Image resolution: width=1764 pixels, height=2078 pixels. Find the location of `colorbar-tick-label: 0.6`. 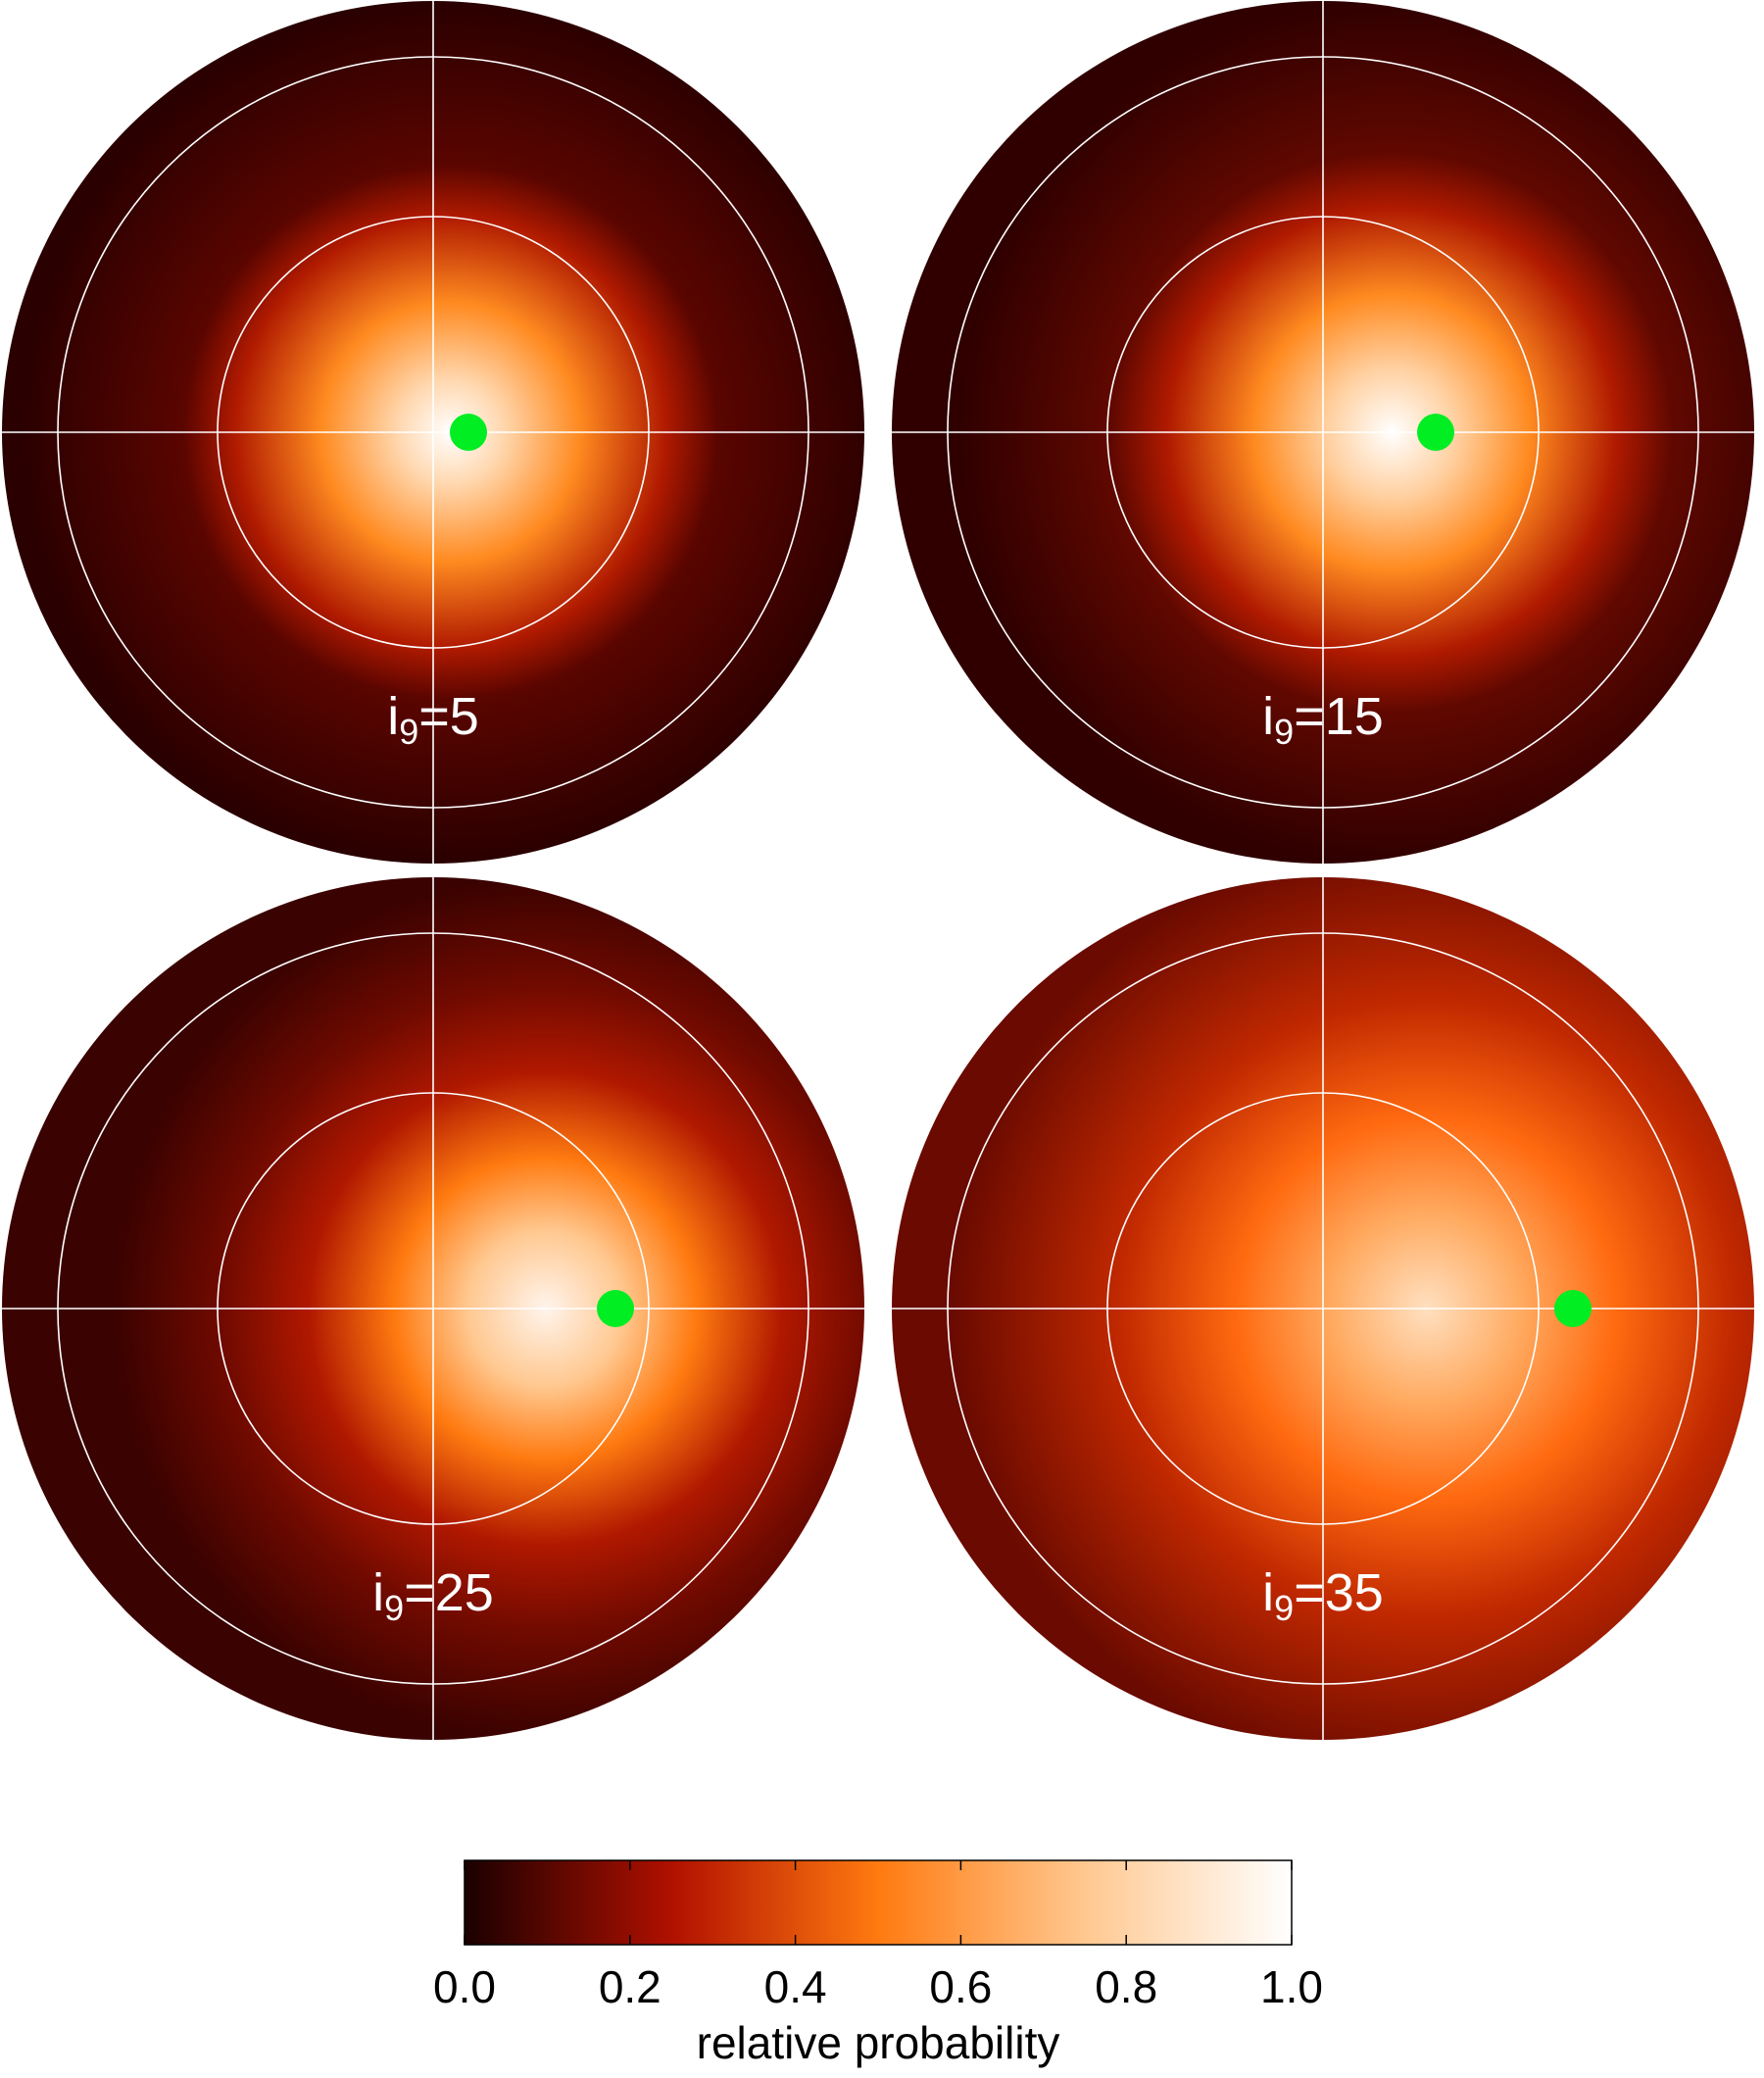

colorbar-tick-label: 0.6 is located at coordinates (960, 1986).